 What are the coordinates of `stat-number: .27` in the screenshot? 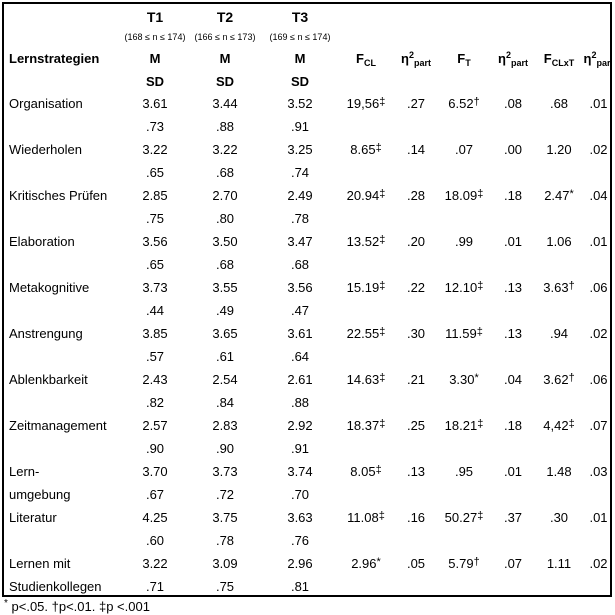 It's located at (416, 103).